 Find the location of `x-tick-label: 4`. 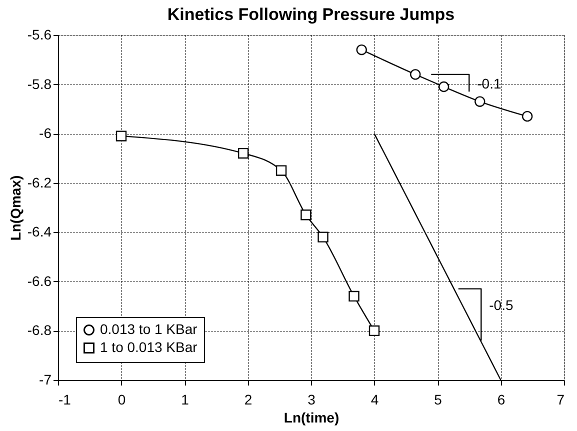

x-tick-label: 4 is located at coordinates (374, 400).